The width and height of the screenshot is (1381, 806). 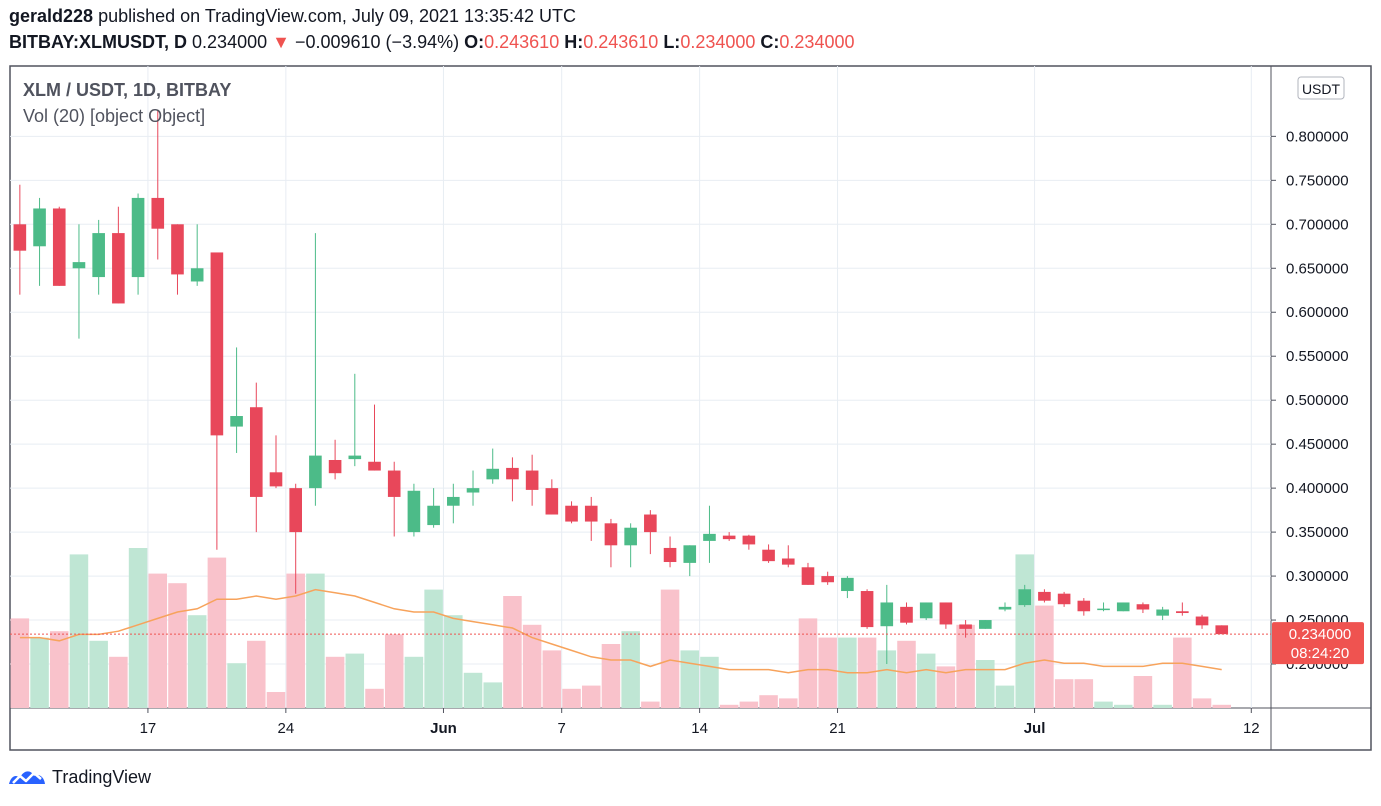 I want to click on footer-brand: TradingView, so click(x=79, y=777).